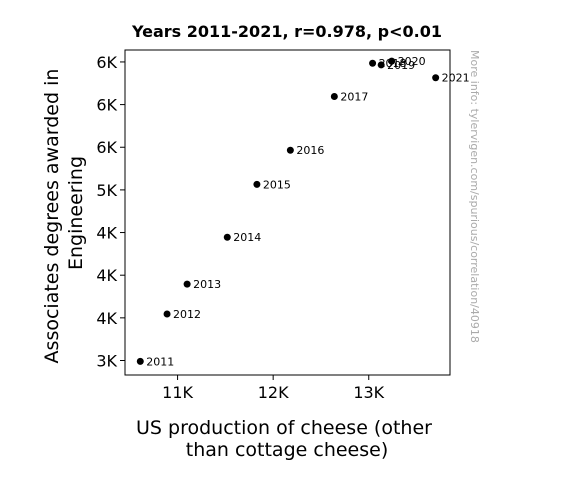 The height and width of the screenshot is (500, 575). I want to click on y-tick-label: 3K, so click(106, 360).